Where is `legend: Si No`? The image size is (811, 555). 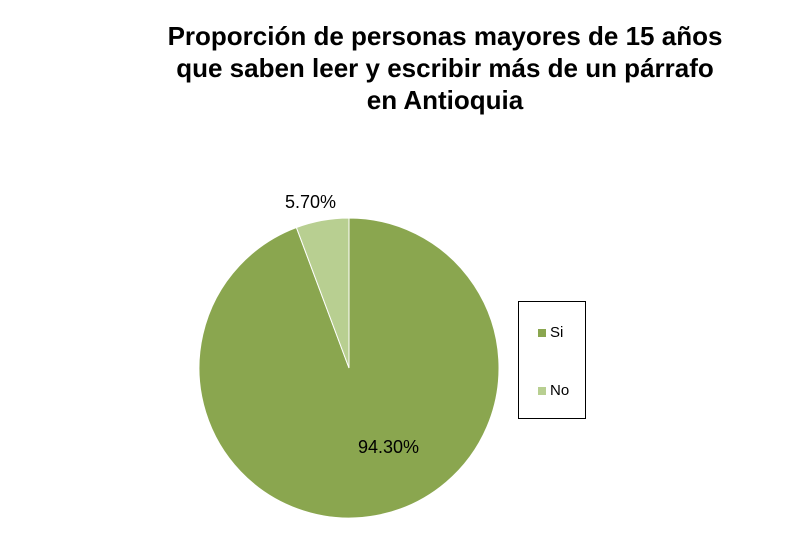
legend: Si No is located at coordinates (552, 360).